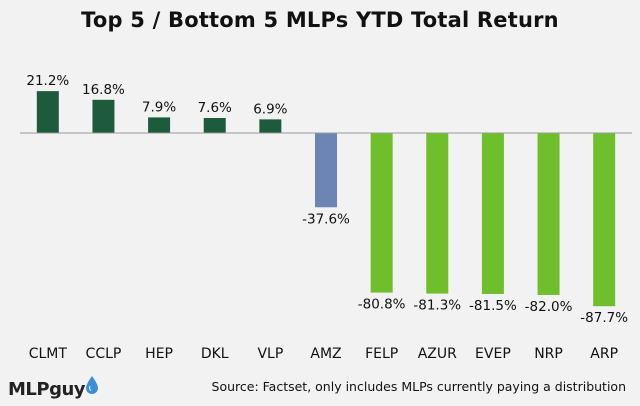  I want to click on category-label-felp: FELP, so click(381, 354).